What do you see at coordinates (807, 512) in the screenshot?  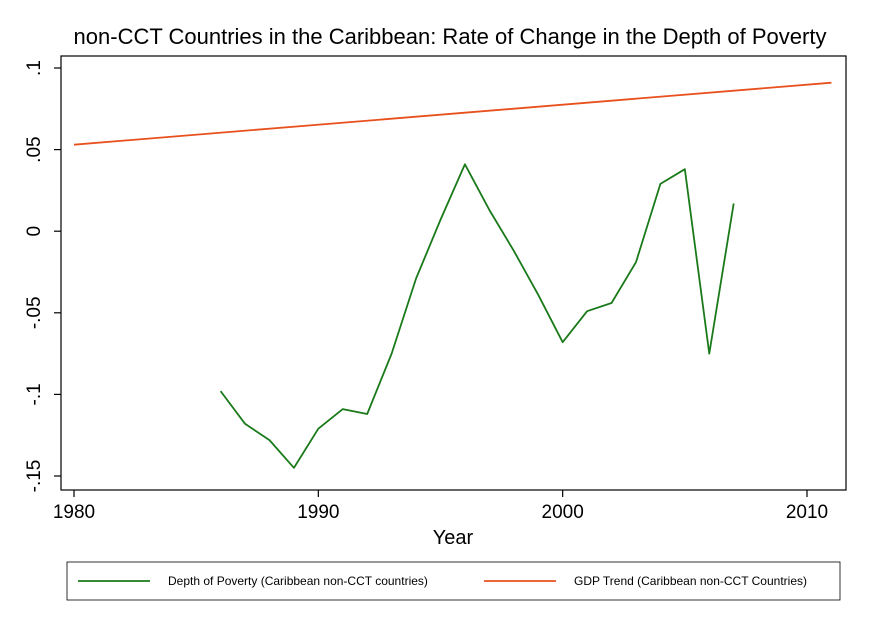 I see `x-tick-label: 2010` at bounding box center [807, 512].